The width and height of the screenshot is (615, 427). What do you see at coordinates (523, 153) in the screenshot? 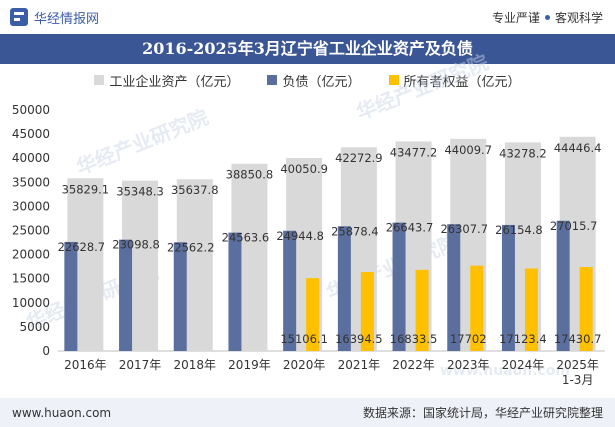
I see `data-label-assets: 43278.2` at bounding box center [523, 153].